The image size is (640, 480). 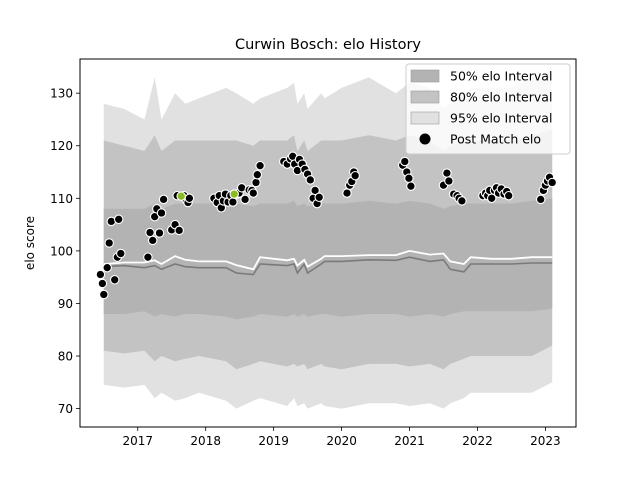 I want to click on legend-label: Post Match elo, so click(x=495, y=139).